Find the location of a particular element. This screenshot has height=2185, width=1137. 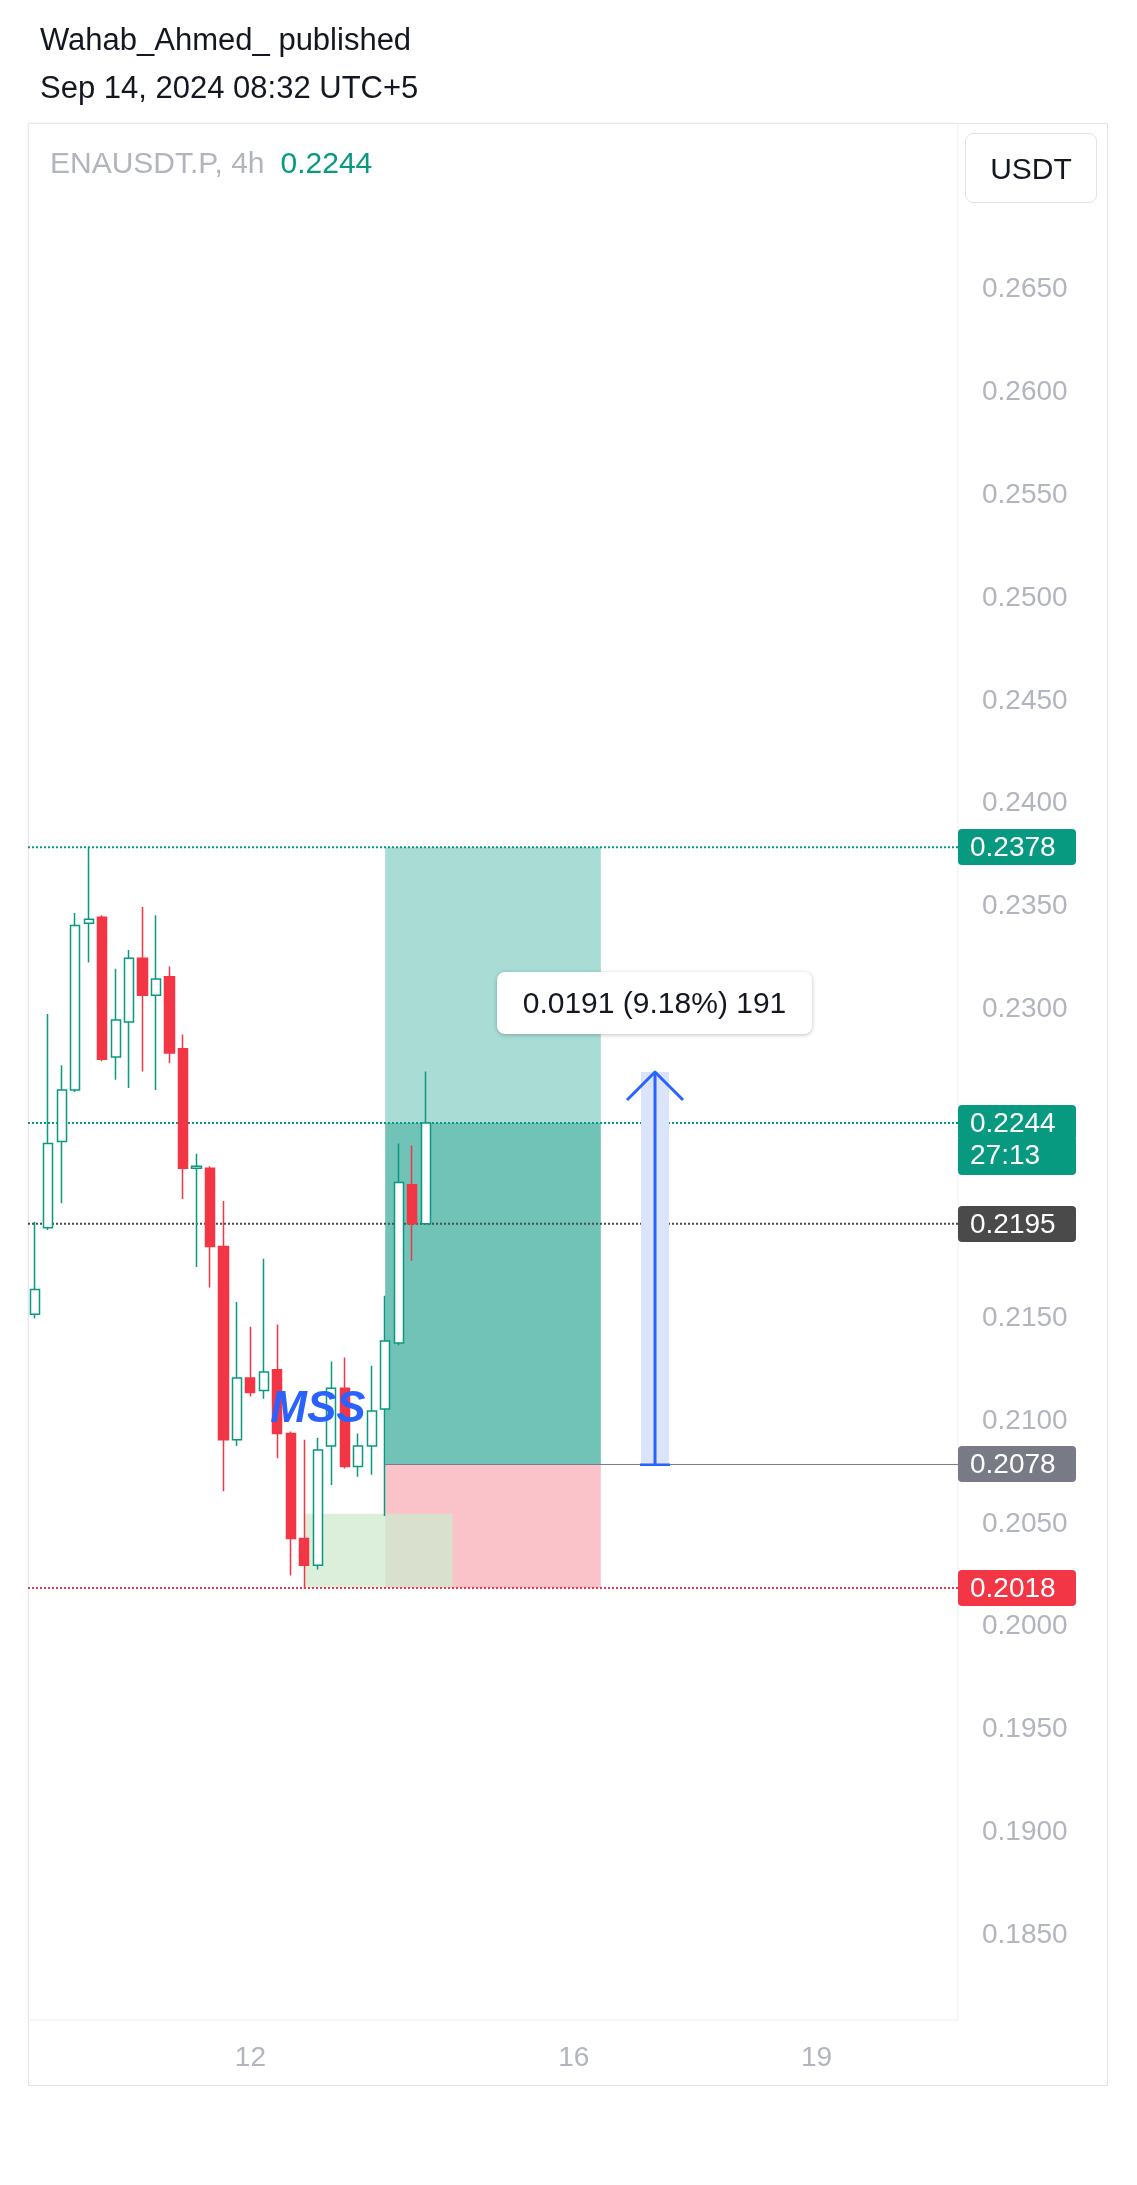

y-tick-label: 0.2300 is located at coordinates (1025, 1008).